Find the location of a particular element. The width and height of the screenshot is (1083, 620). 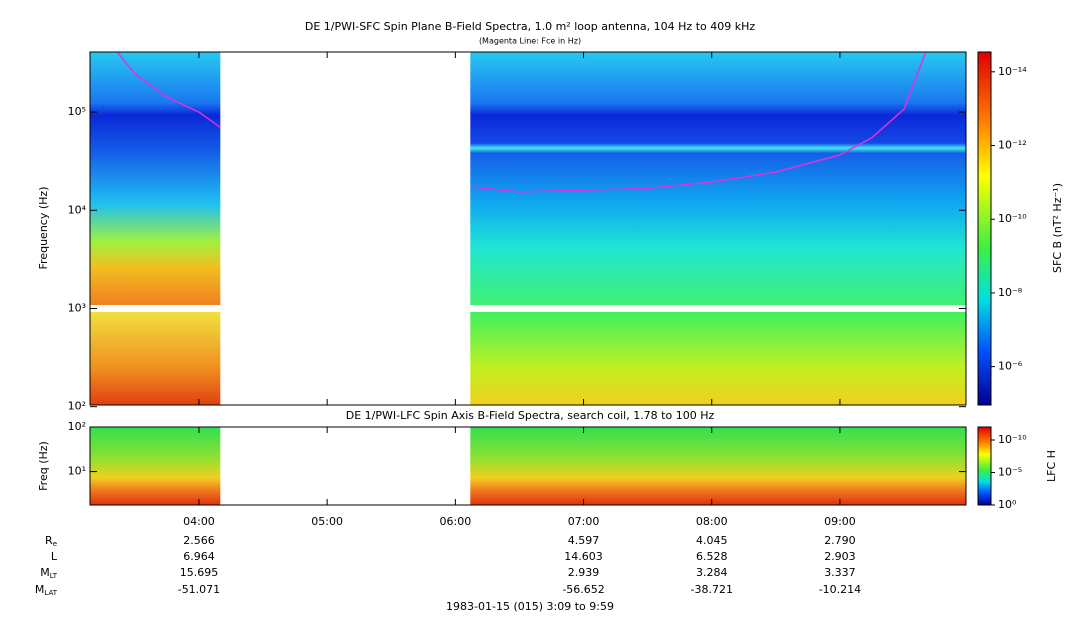

x-tick-label: 08:00 is located at coordinates (712, 521).